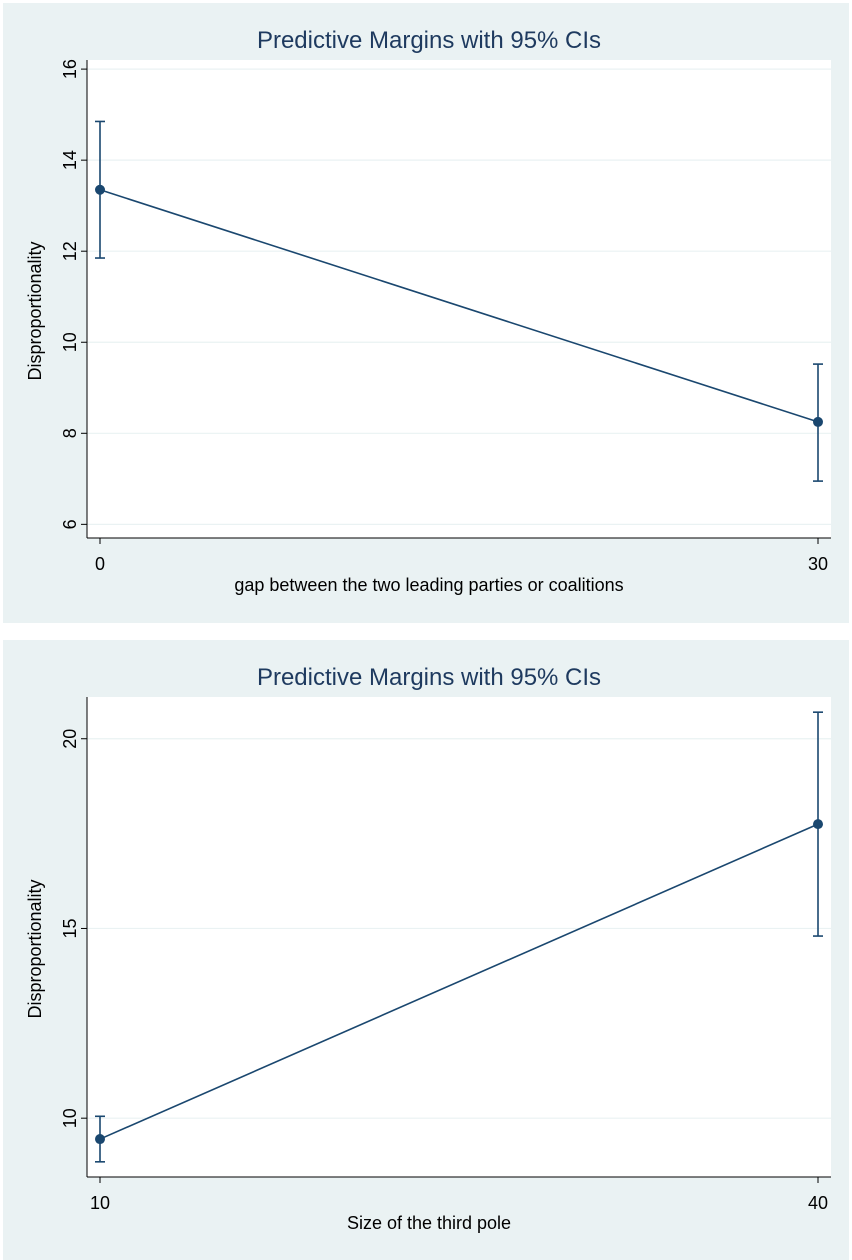  Describe the element at coordinates (818, 1203) in the screenshot. I see `x-tick-label: 40` at that location.